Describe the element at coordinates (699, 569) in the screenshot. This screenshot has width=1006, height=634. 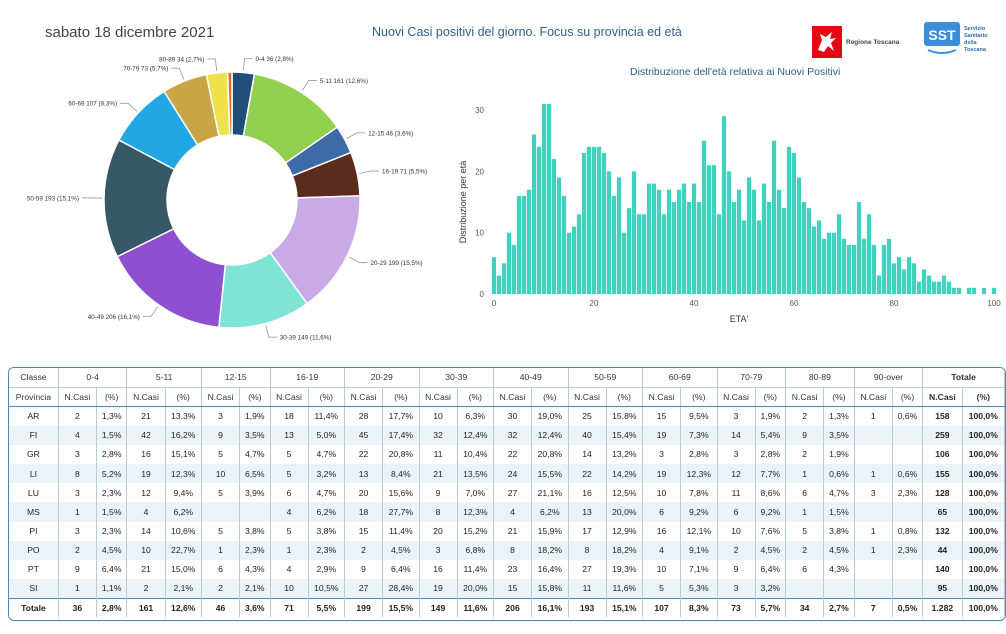
I see `pct-cell: 7,1%` at that location.